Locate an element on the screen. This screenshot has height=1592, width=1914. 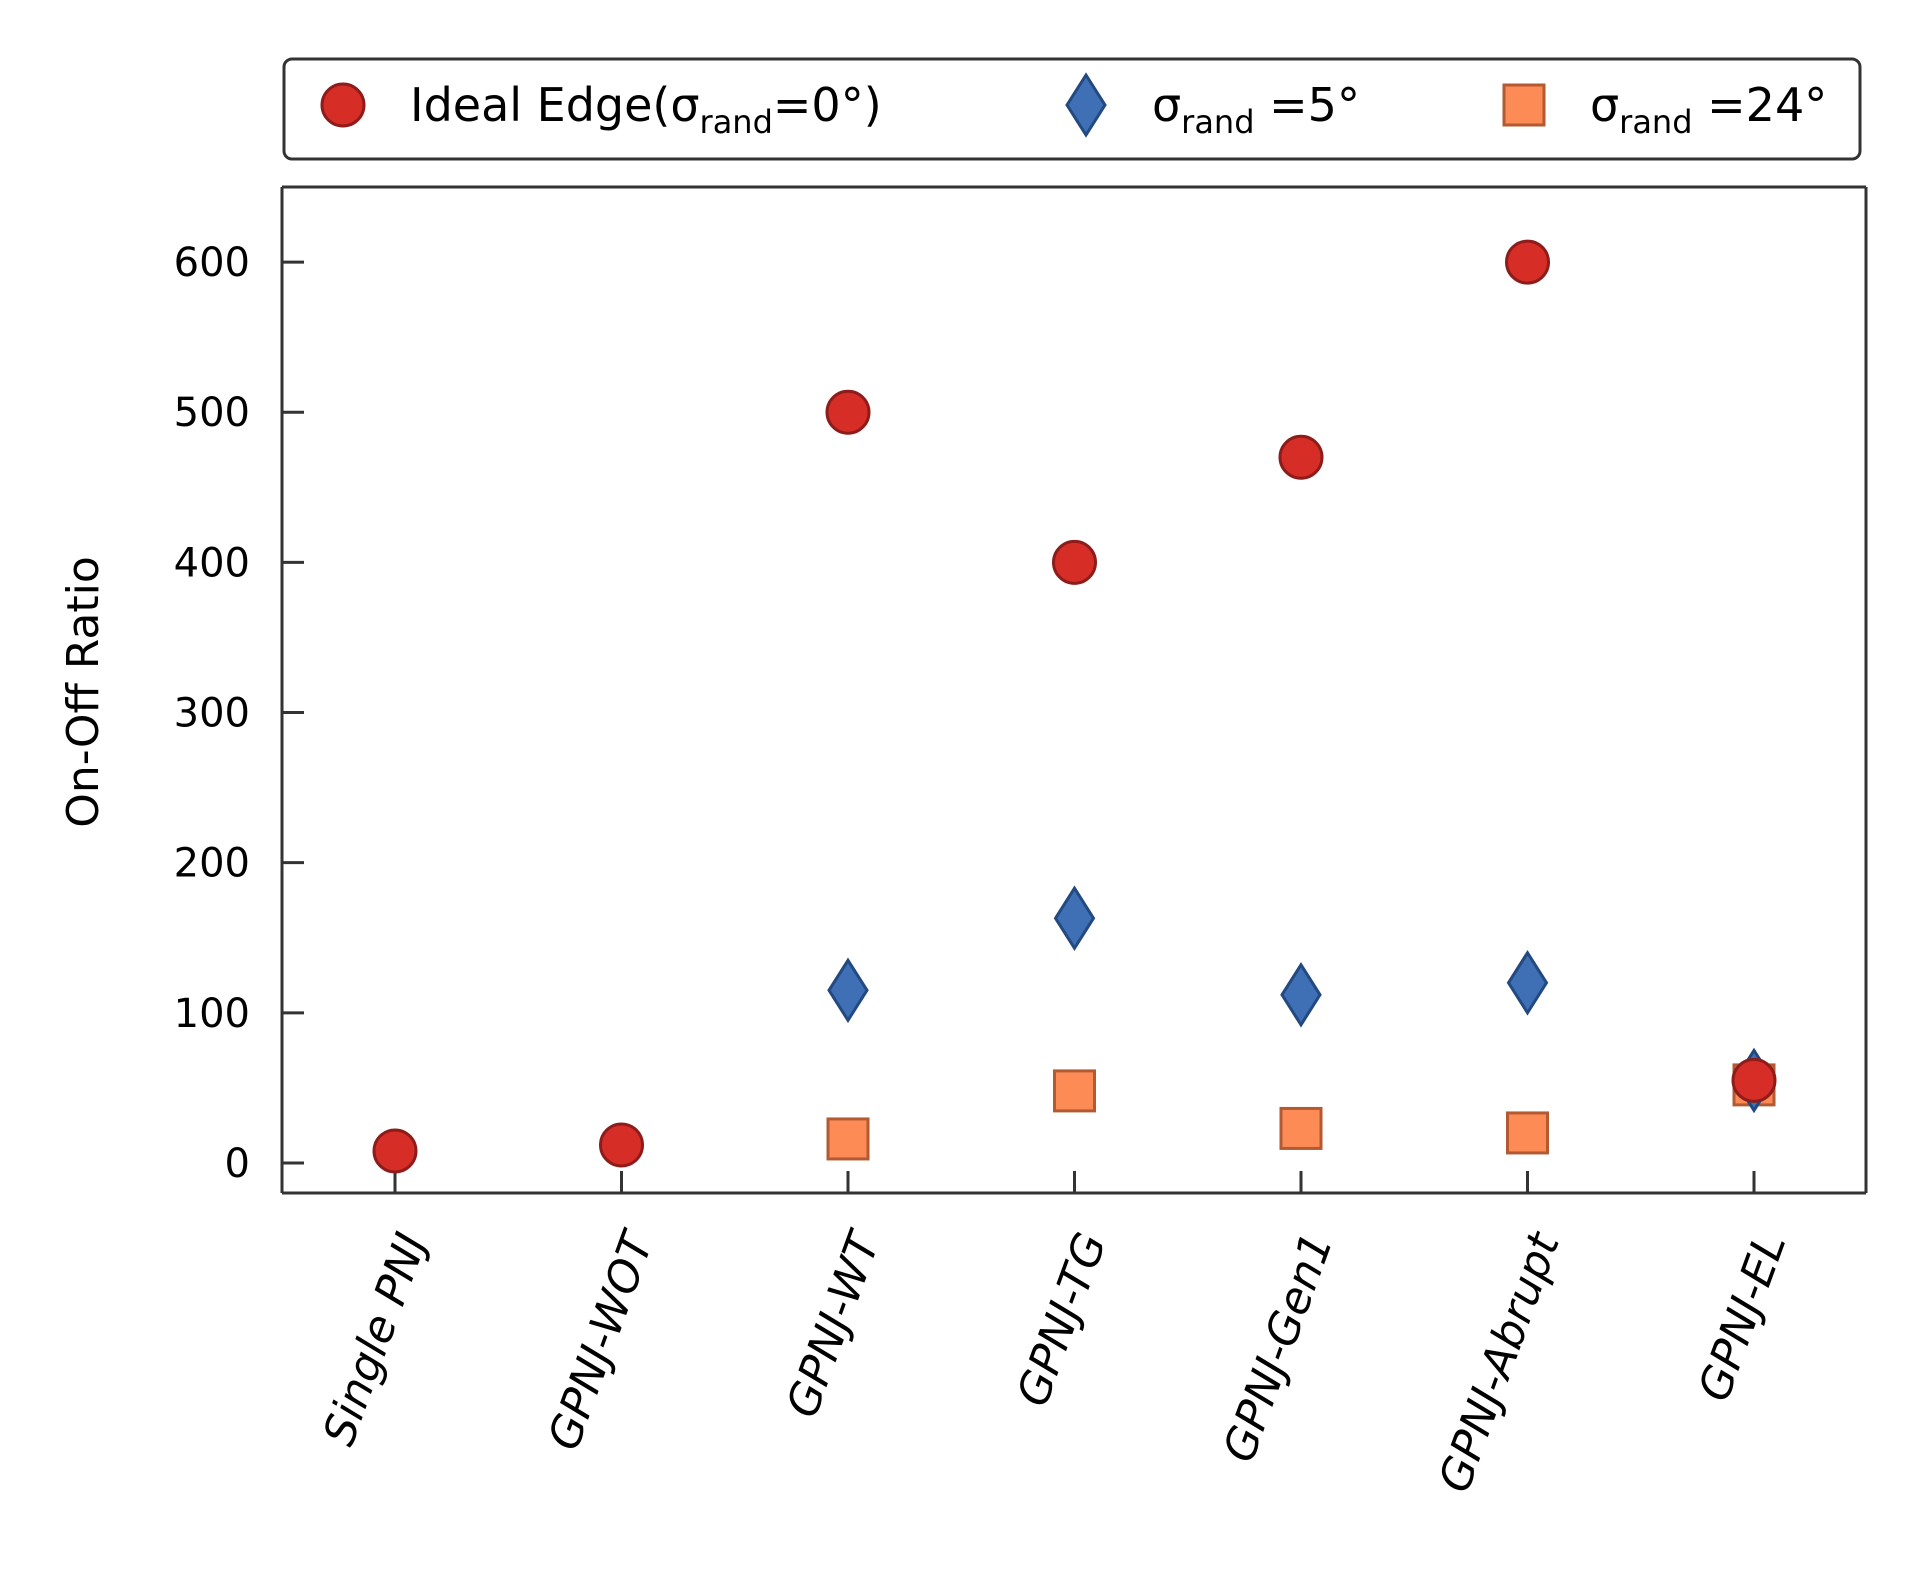
legend-items: Ideal Edge(σrand=0°) σrand =5° σrand =24° is located at coordinates (1073, 106).